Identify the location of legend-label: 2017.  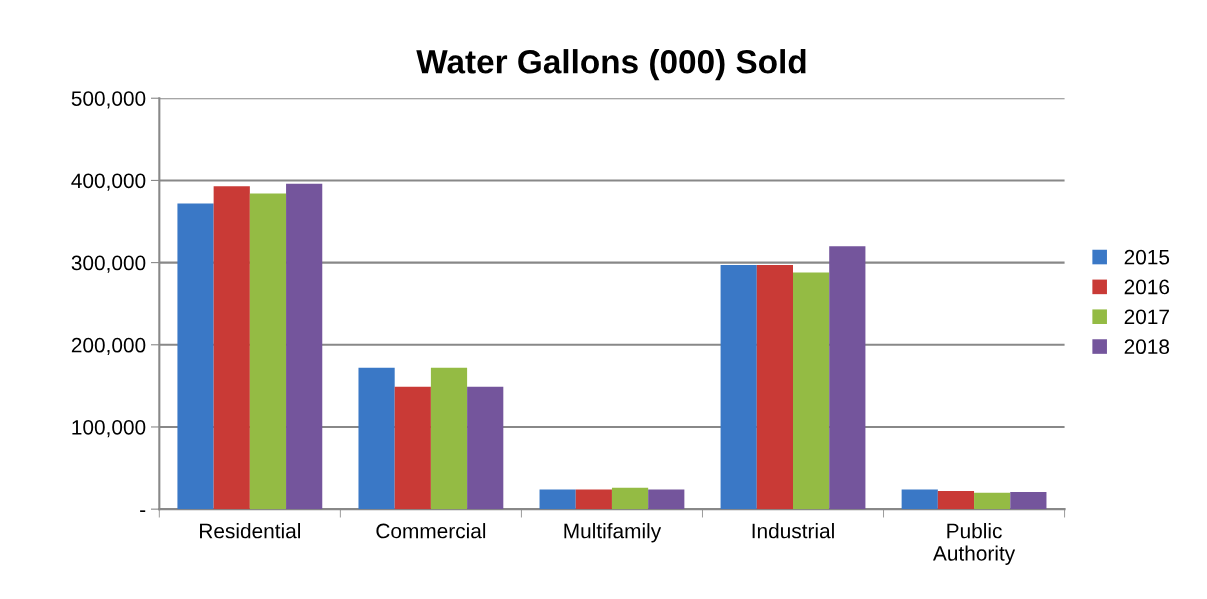
(1146, 317).